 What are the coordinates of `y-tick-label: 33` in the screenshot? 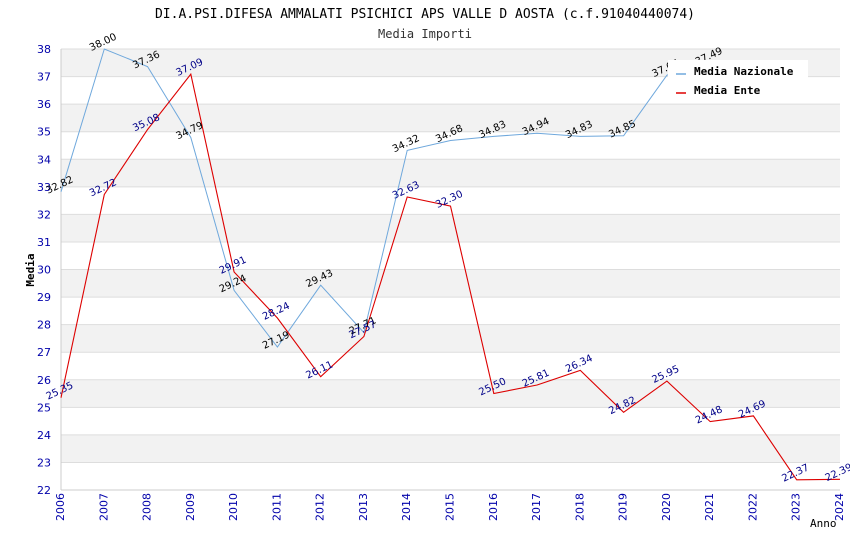 It's located at (44, 187).